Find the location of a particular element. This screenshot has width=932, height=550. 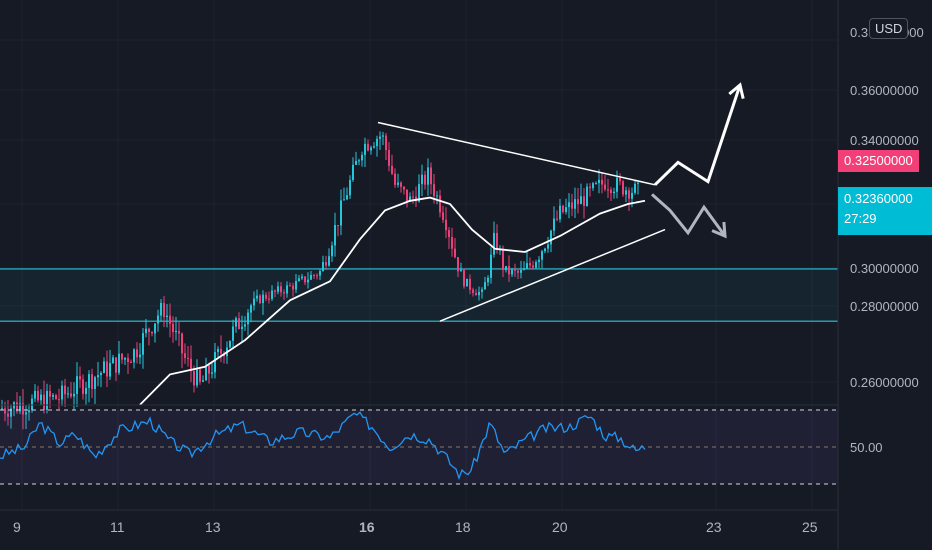

triangle-lower-trendline is located at coordinates (552, 275).